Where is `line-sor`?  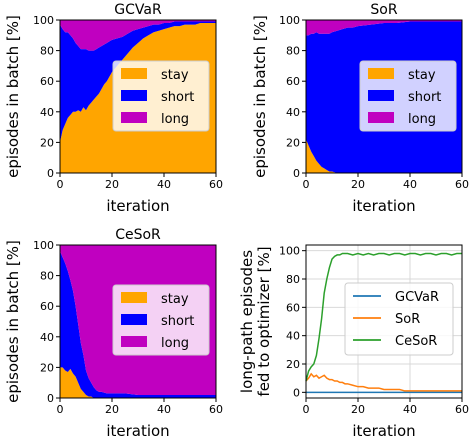
line-sor is located at coordinates (383, 382).